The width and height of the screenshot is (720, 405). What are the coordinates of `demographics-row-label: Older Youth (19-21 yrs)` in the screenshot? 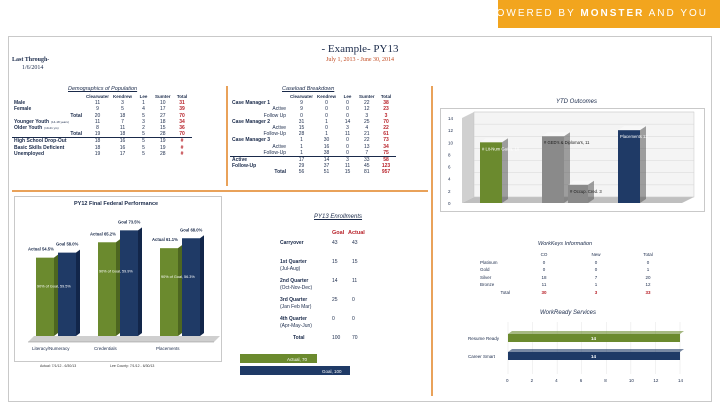 It's located at (48, 128).